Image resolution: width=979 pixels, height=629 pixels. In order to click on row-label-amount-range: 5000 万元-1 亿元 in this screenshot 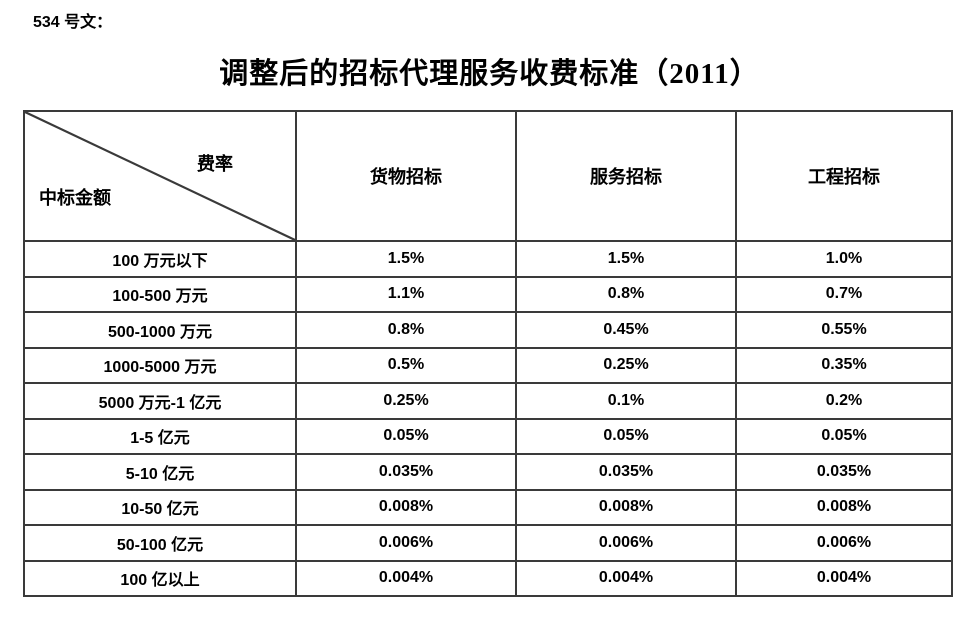, I will do `click(160, 401)`.